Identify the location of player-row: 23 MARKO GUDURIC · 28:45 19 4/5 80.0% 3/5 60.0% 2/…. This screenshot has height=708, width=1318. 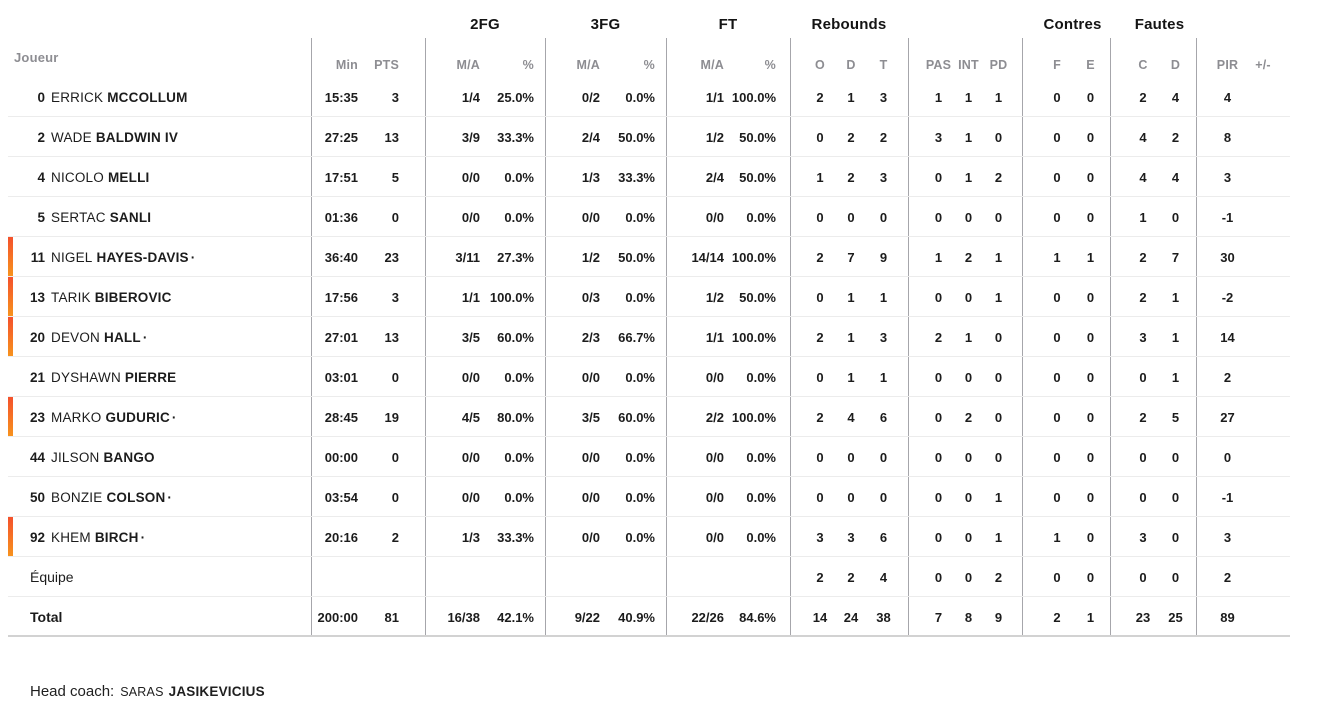
(659, 417).